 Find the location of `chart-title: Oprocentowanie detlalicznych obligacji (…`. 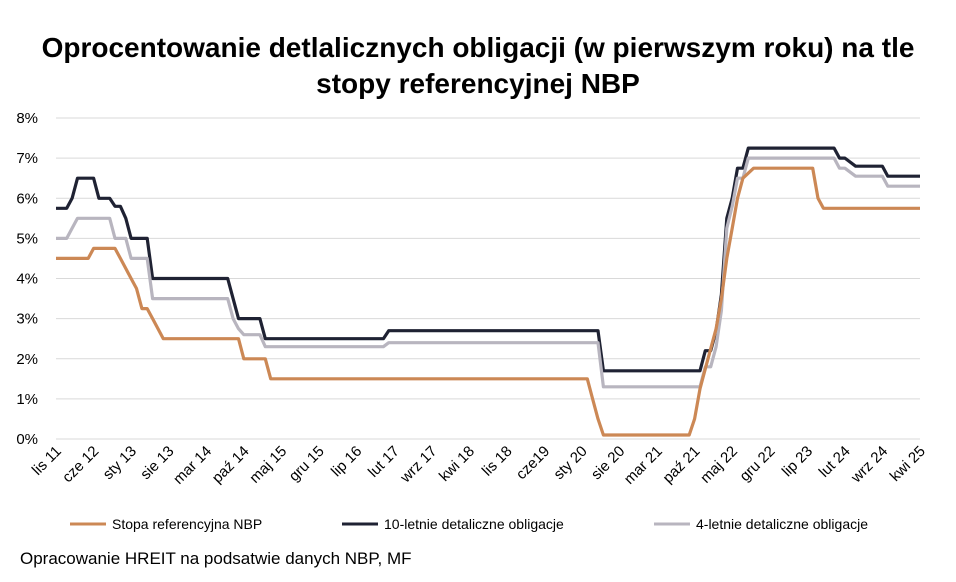

chart-title: Oprocentowanie detlalicznych obligacji (… is located at coordinates (478, 66).